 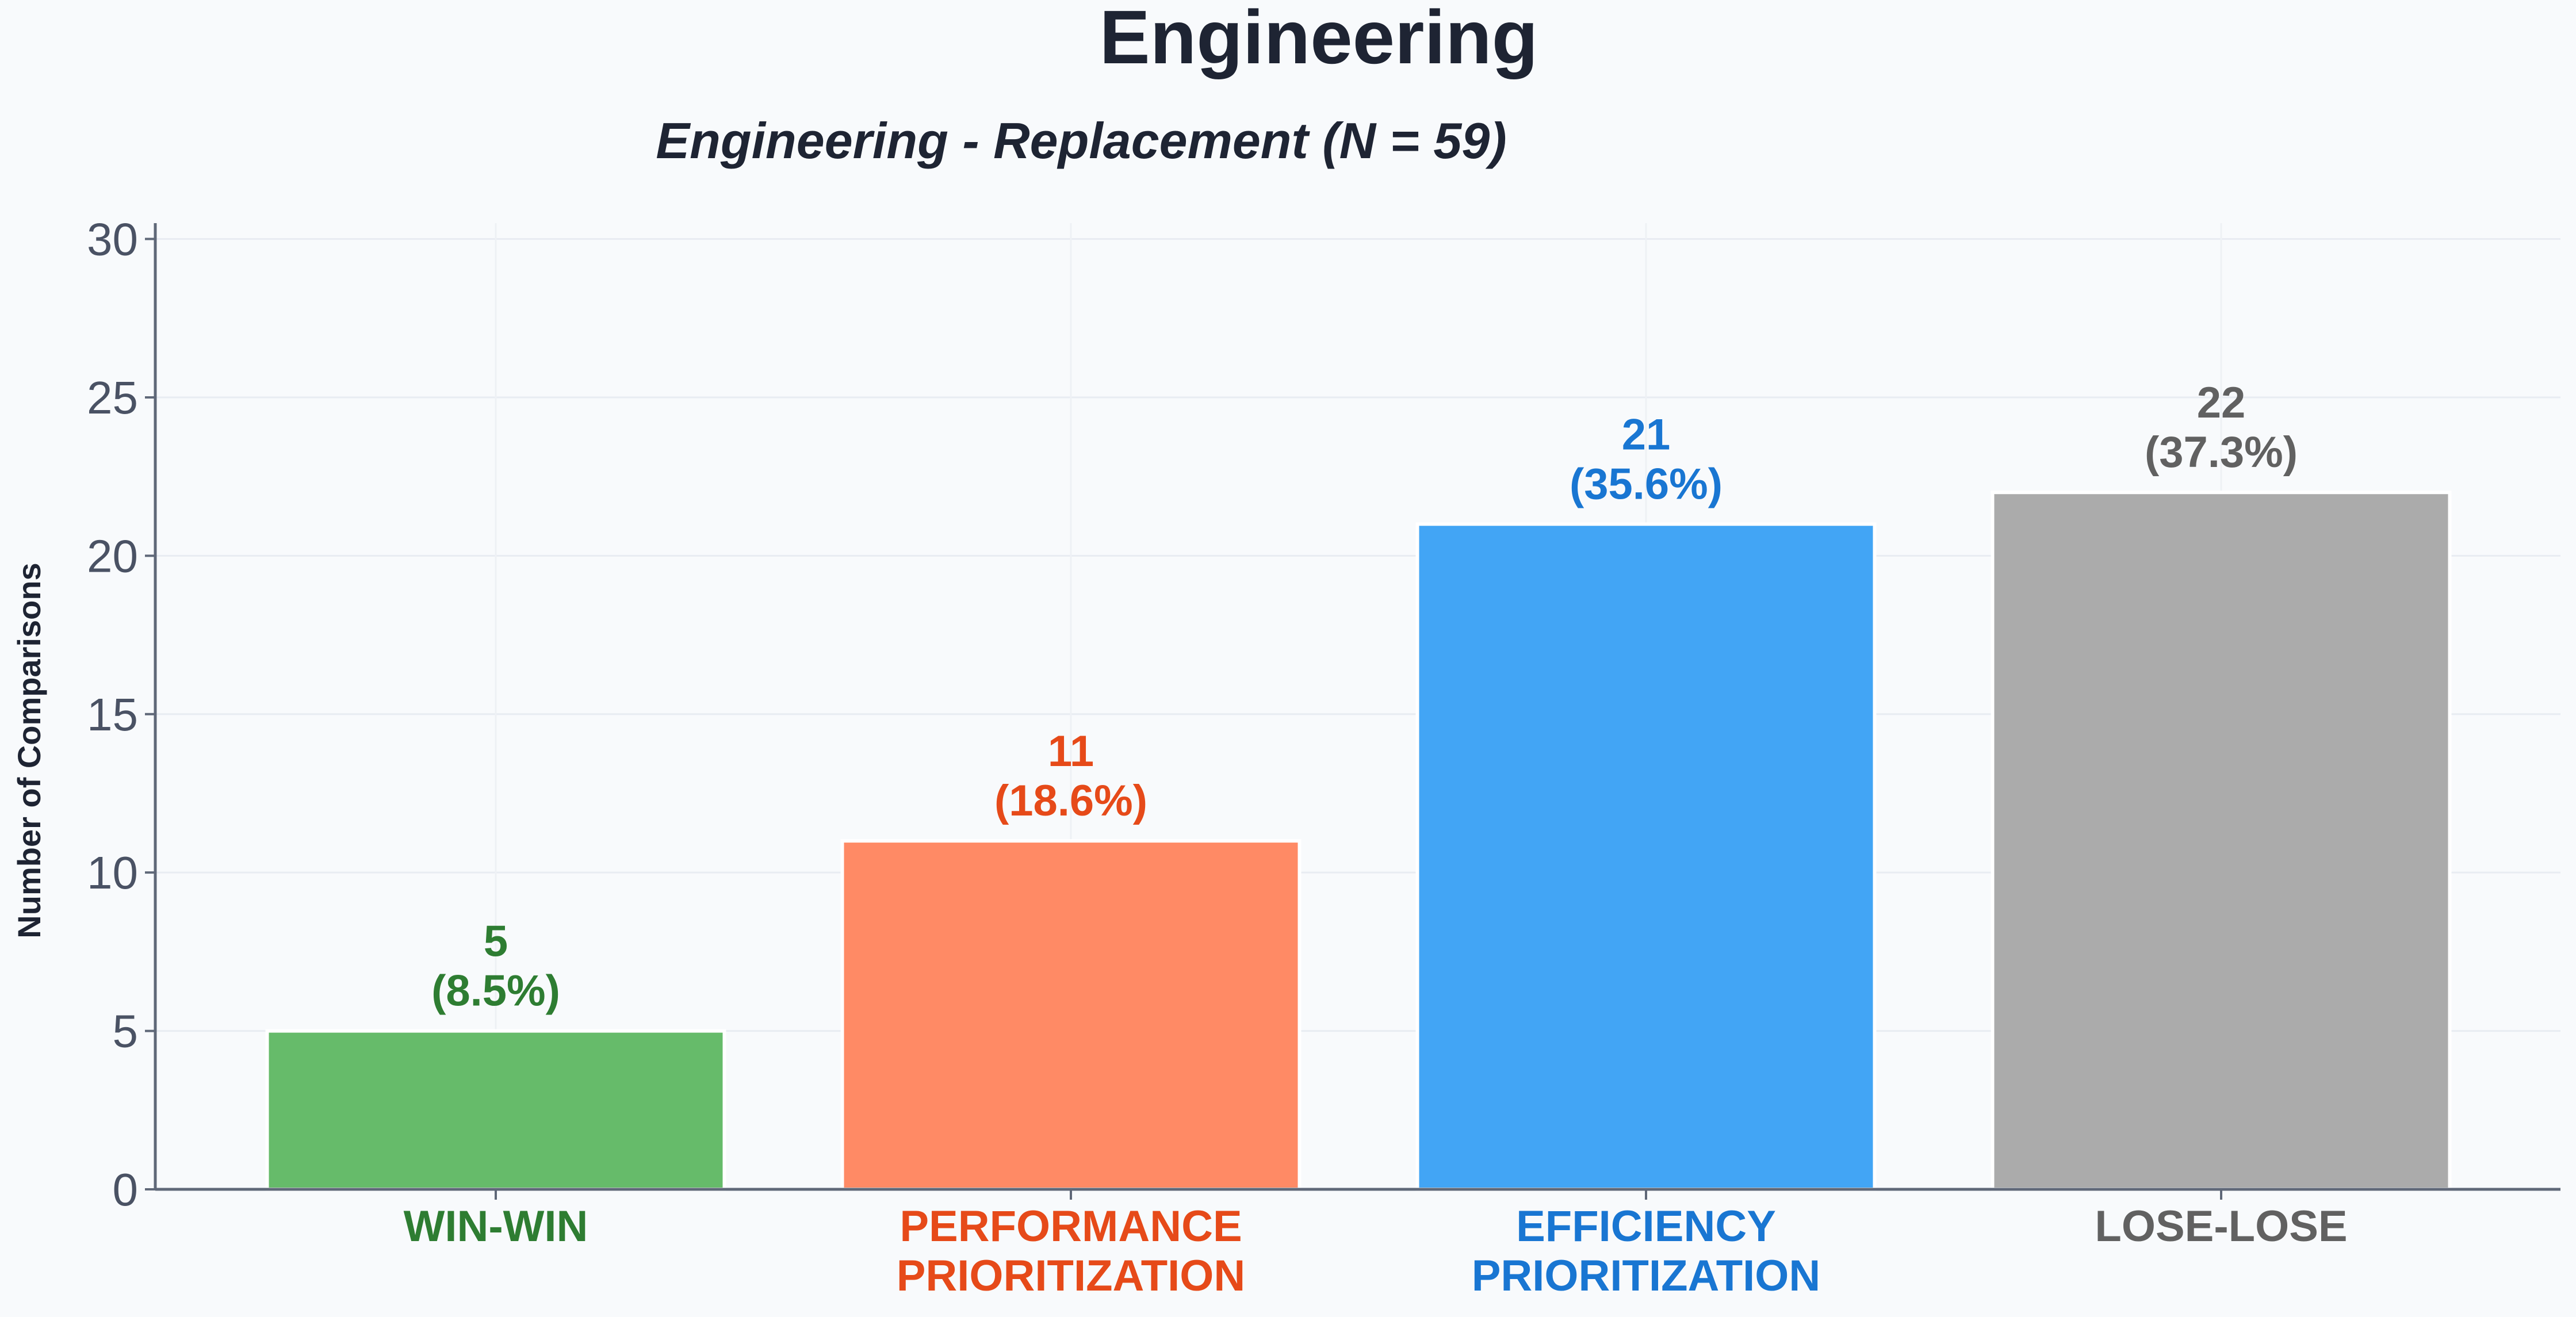 I want to click on y-tick-label-1: 5, so click(x=126, y=1031).